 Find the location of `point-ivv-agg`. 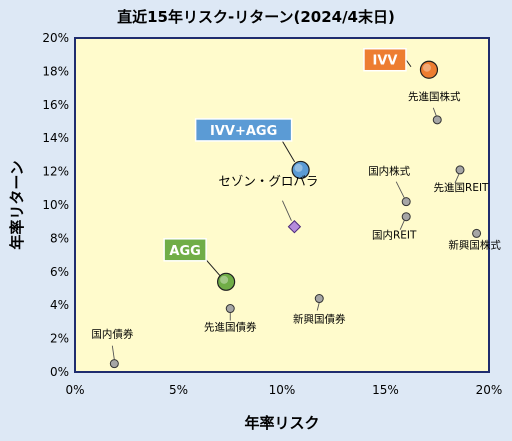

point-ivv-agg is located at coordinates (300, 170).